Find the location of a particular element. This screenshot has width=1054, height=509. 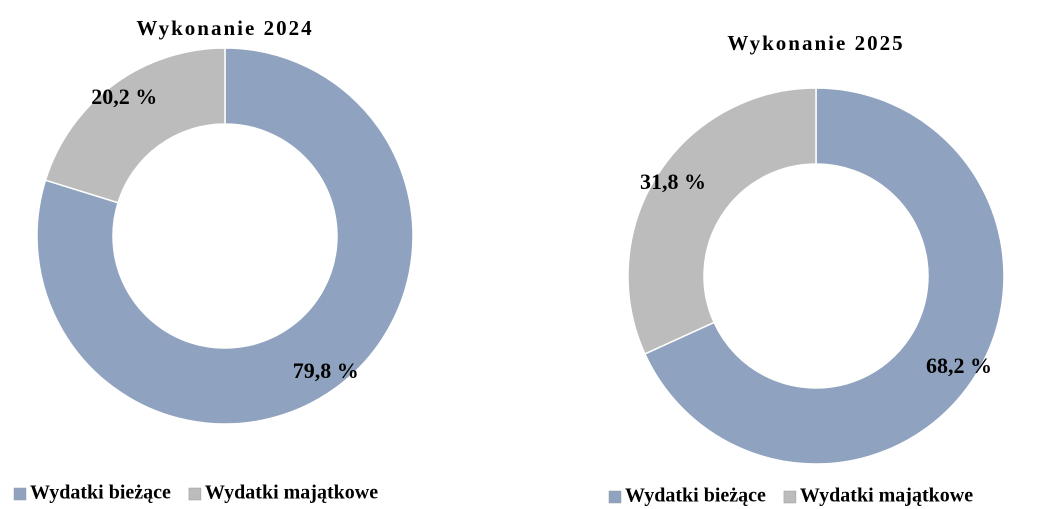

data-label: 68,2 % is located at coordinates (959, 365).